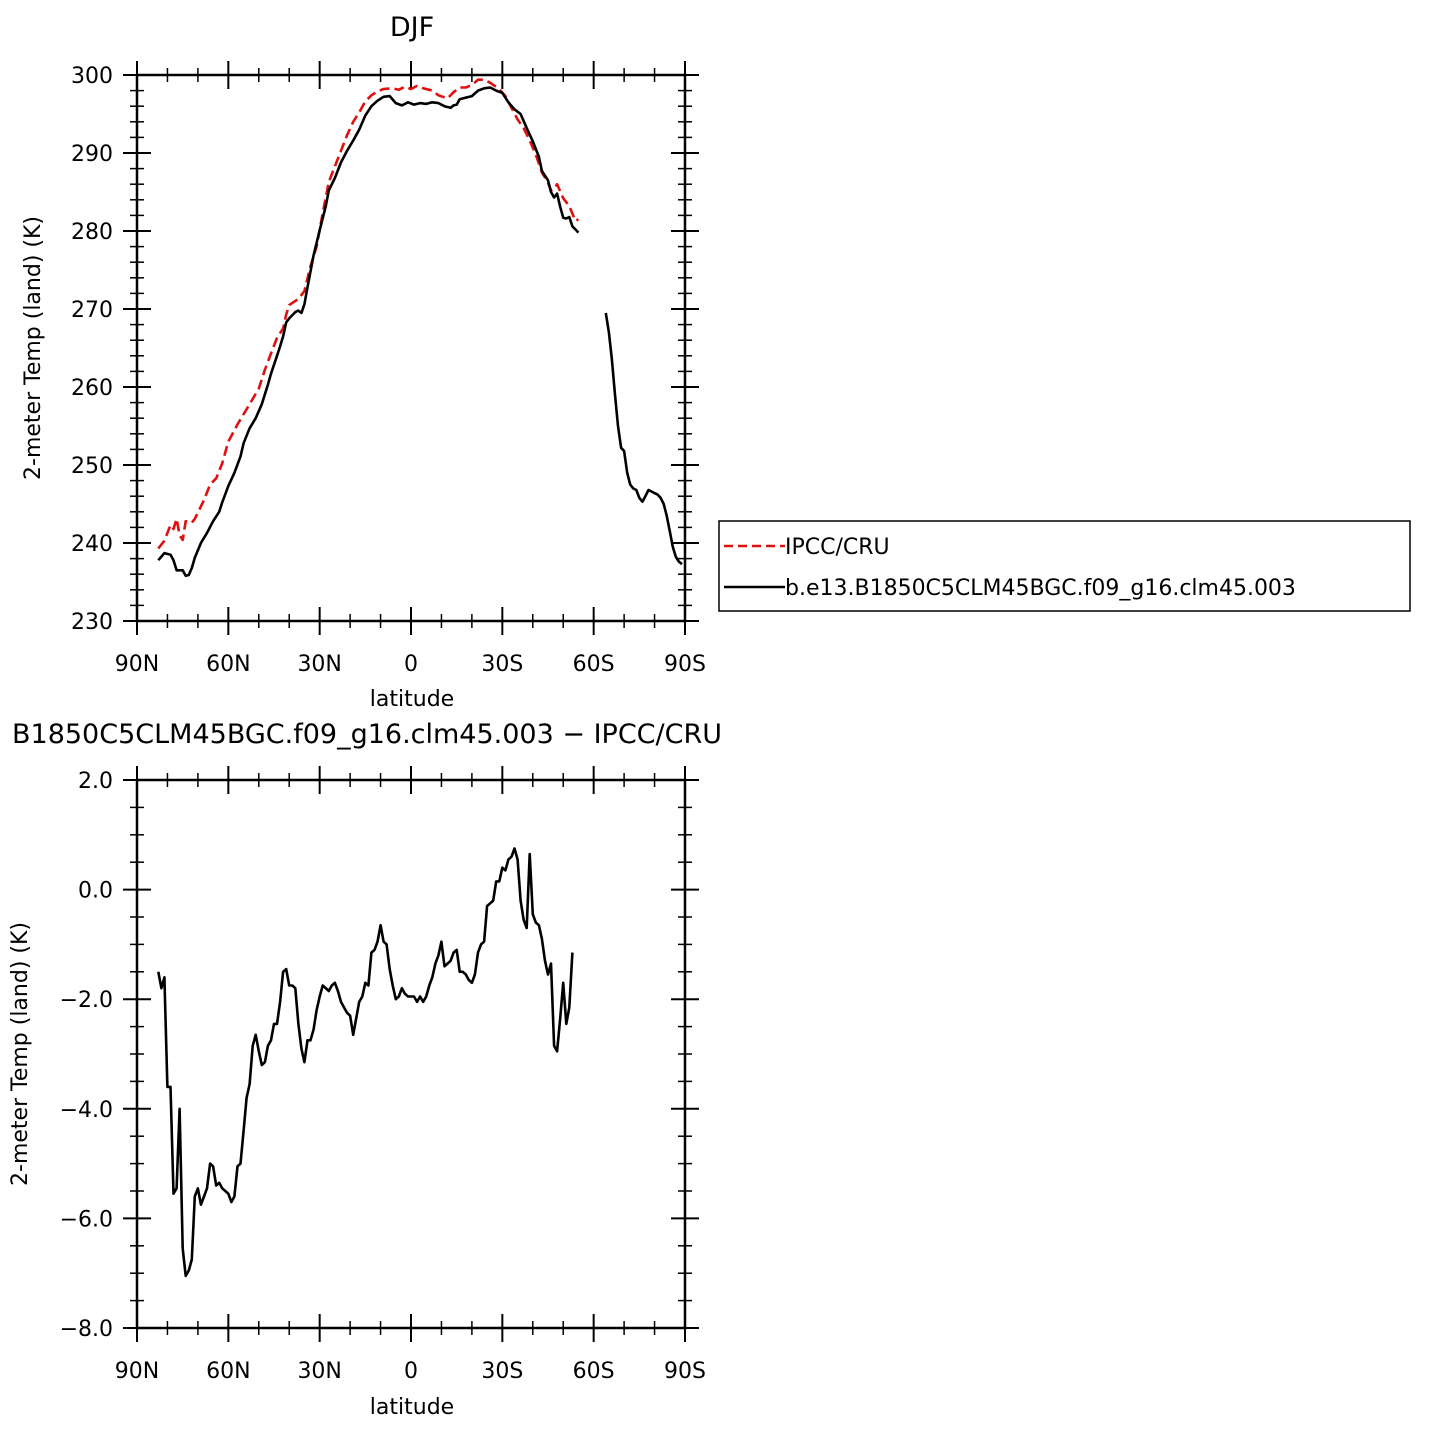 Image resolution: width=1430 pixels, height=1430 pixels. I want to click on y-tick-label: 300, so click(92, 76).